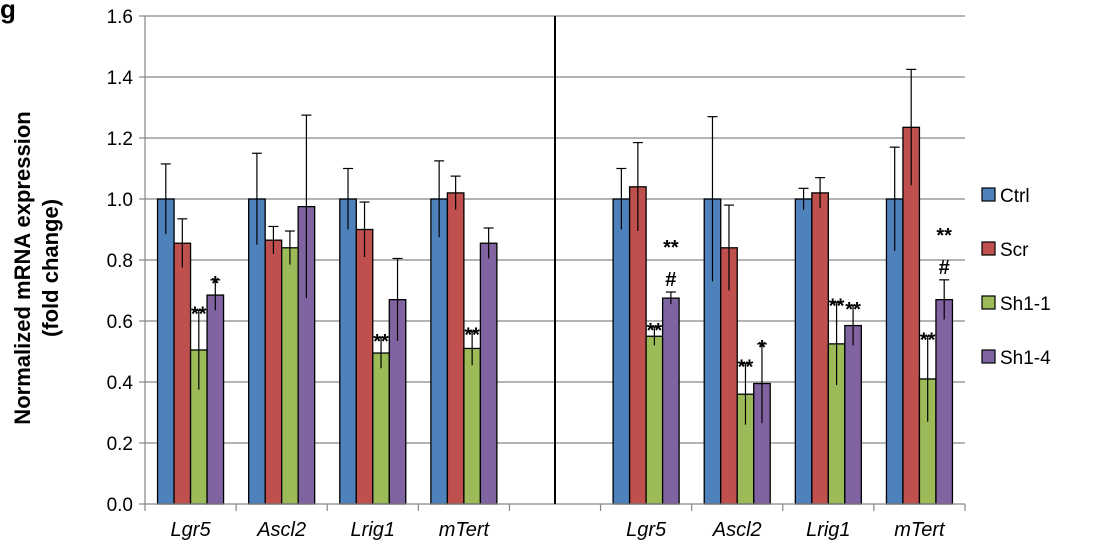 Image resolution: width=1097 pixels, height=552 pixels. What do you see at coordinates (8, 12) in the screenshot?
I see `panel-label: g` at bounding box center [8, 12].